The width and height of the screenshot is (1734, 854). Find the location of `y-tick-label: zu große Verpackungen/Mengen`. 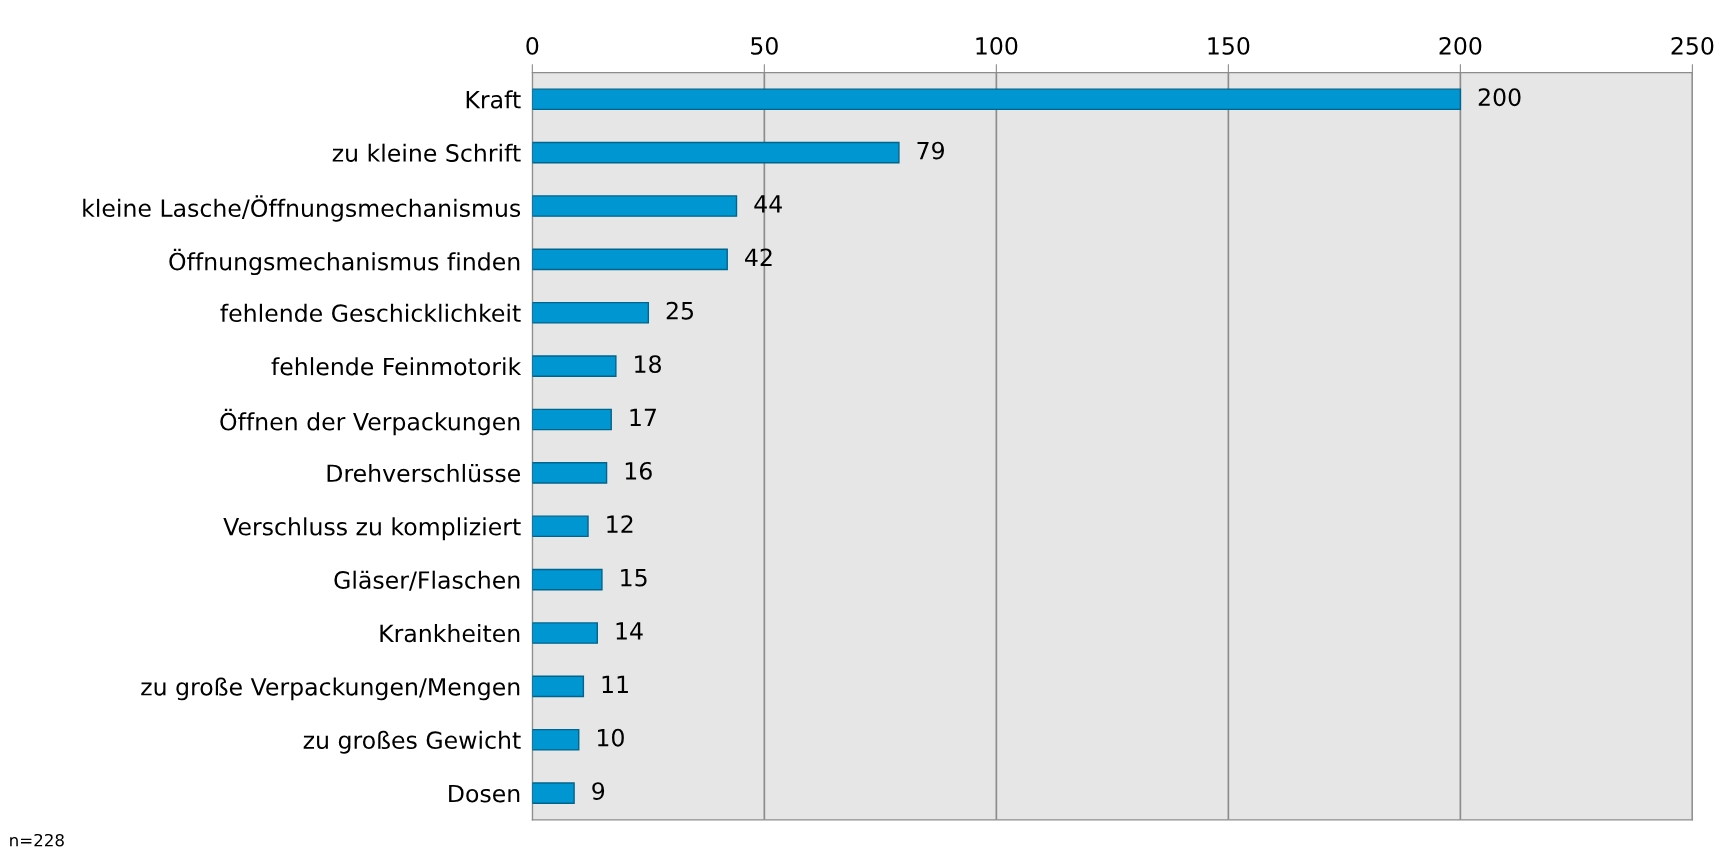

y-tick-label: zu große Verpackungen/Mengen is located at coordinates (330, 689).